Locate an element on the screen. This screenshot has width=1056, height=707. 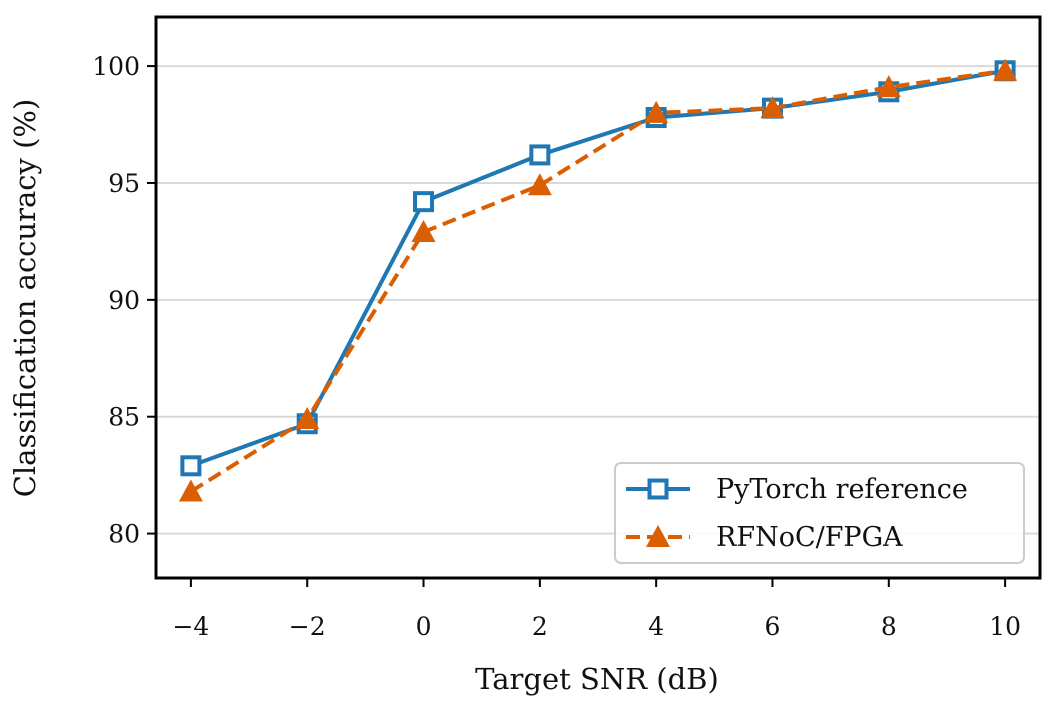
legend-label-rfnoc: RFNoC/FPGA is located at coordinates (809, 537).